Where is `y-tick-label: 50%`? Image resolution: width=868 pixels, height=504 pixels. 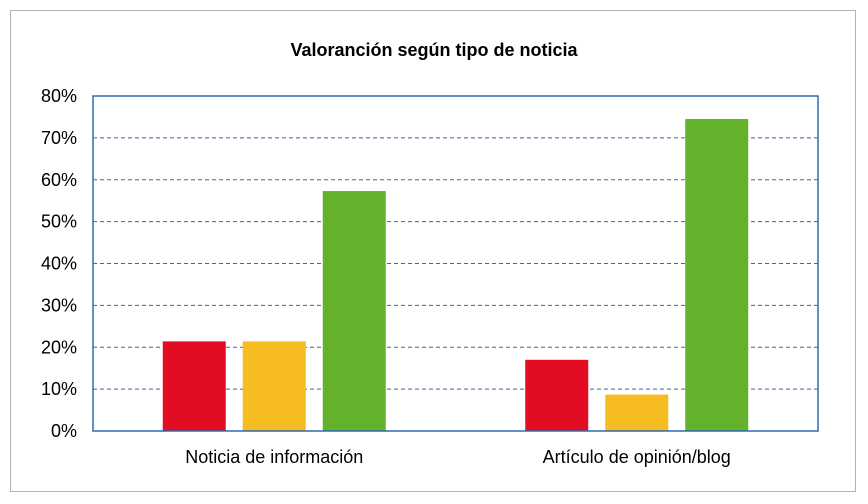
y-tick-label: 50% is located at coordinates (59, 222).